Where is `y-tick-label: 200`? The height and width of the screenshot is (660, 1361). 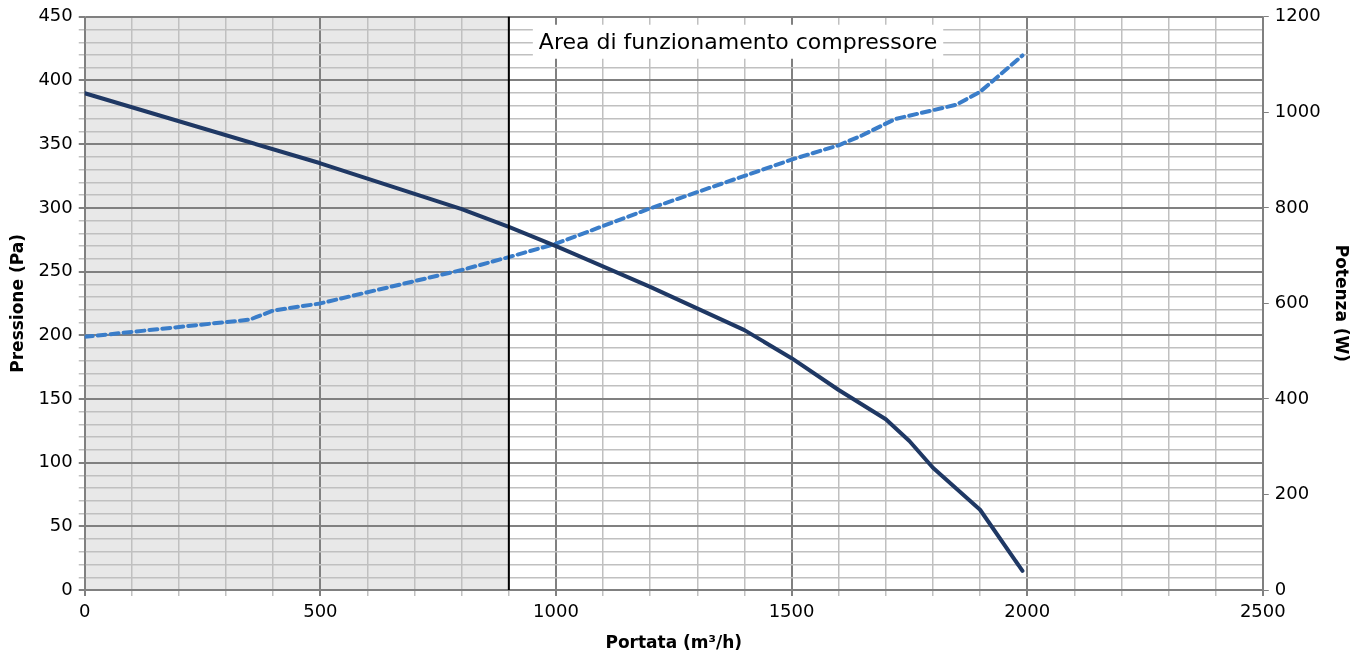
y-tick-label: 200 is located at coordinates (55, 333).